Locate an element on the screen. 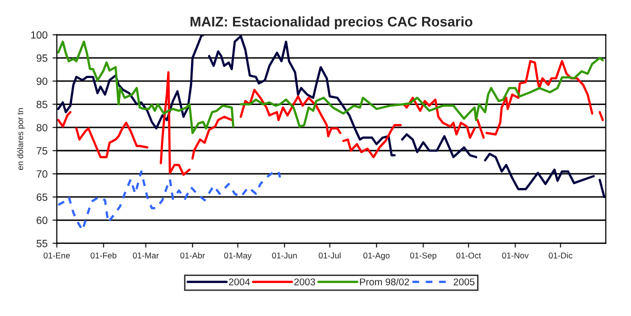 The width and height of the screenshot is (631, 316). y-tick-label: 80 is located at coordinates (42, 128).